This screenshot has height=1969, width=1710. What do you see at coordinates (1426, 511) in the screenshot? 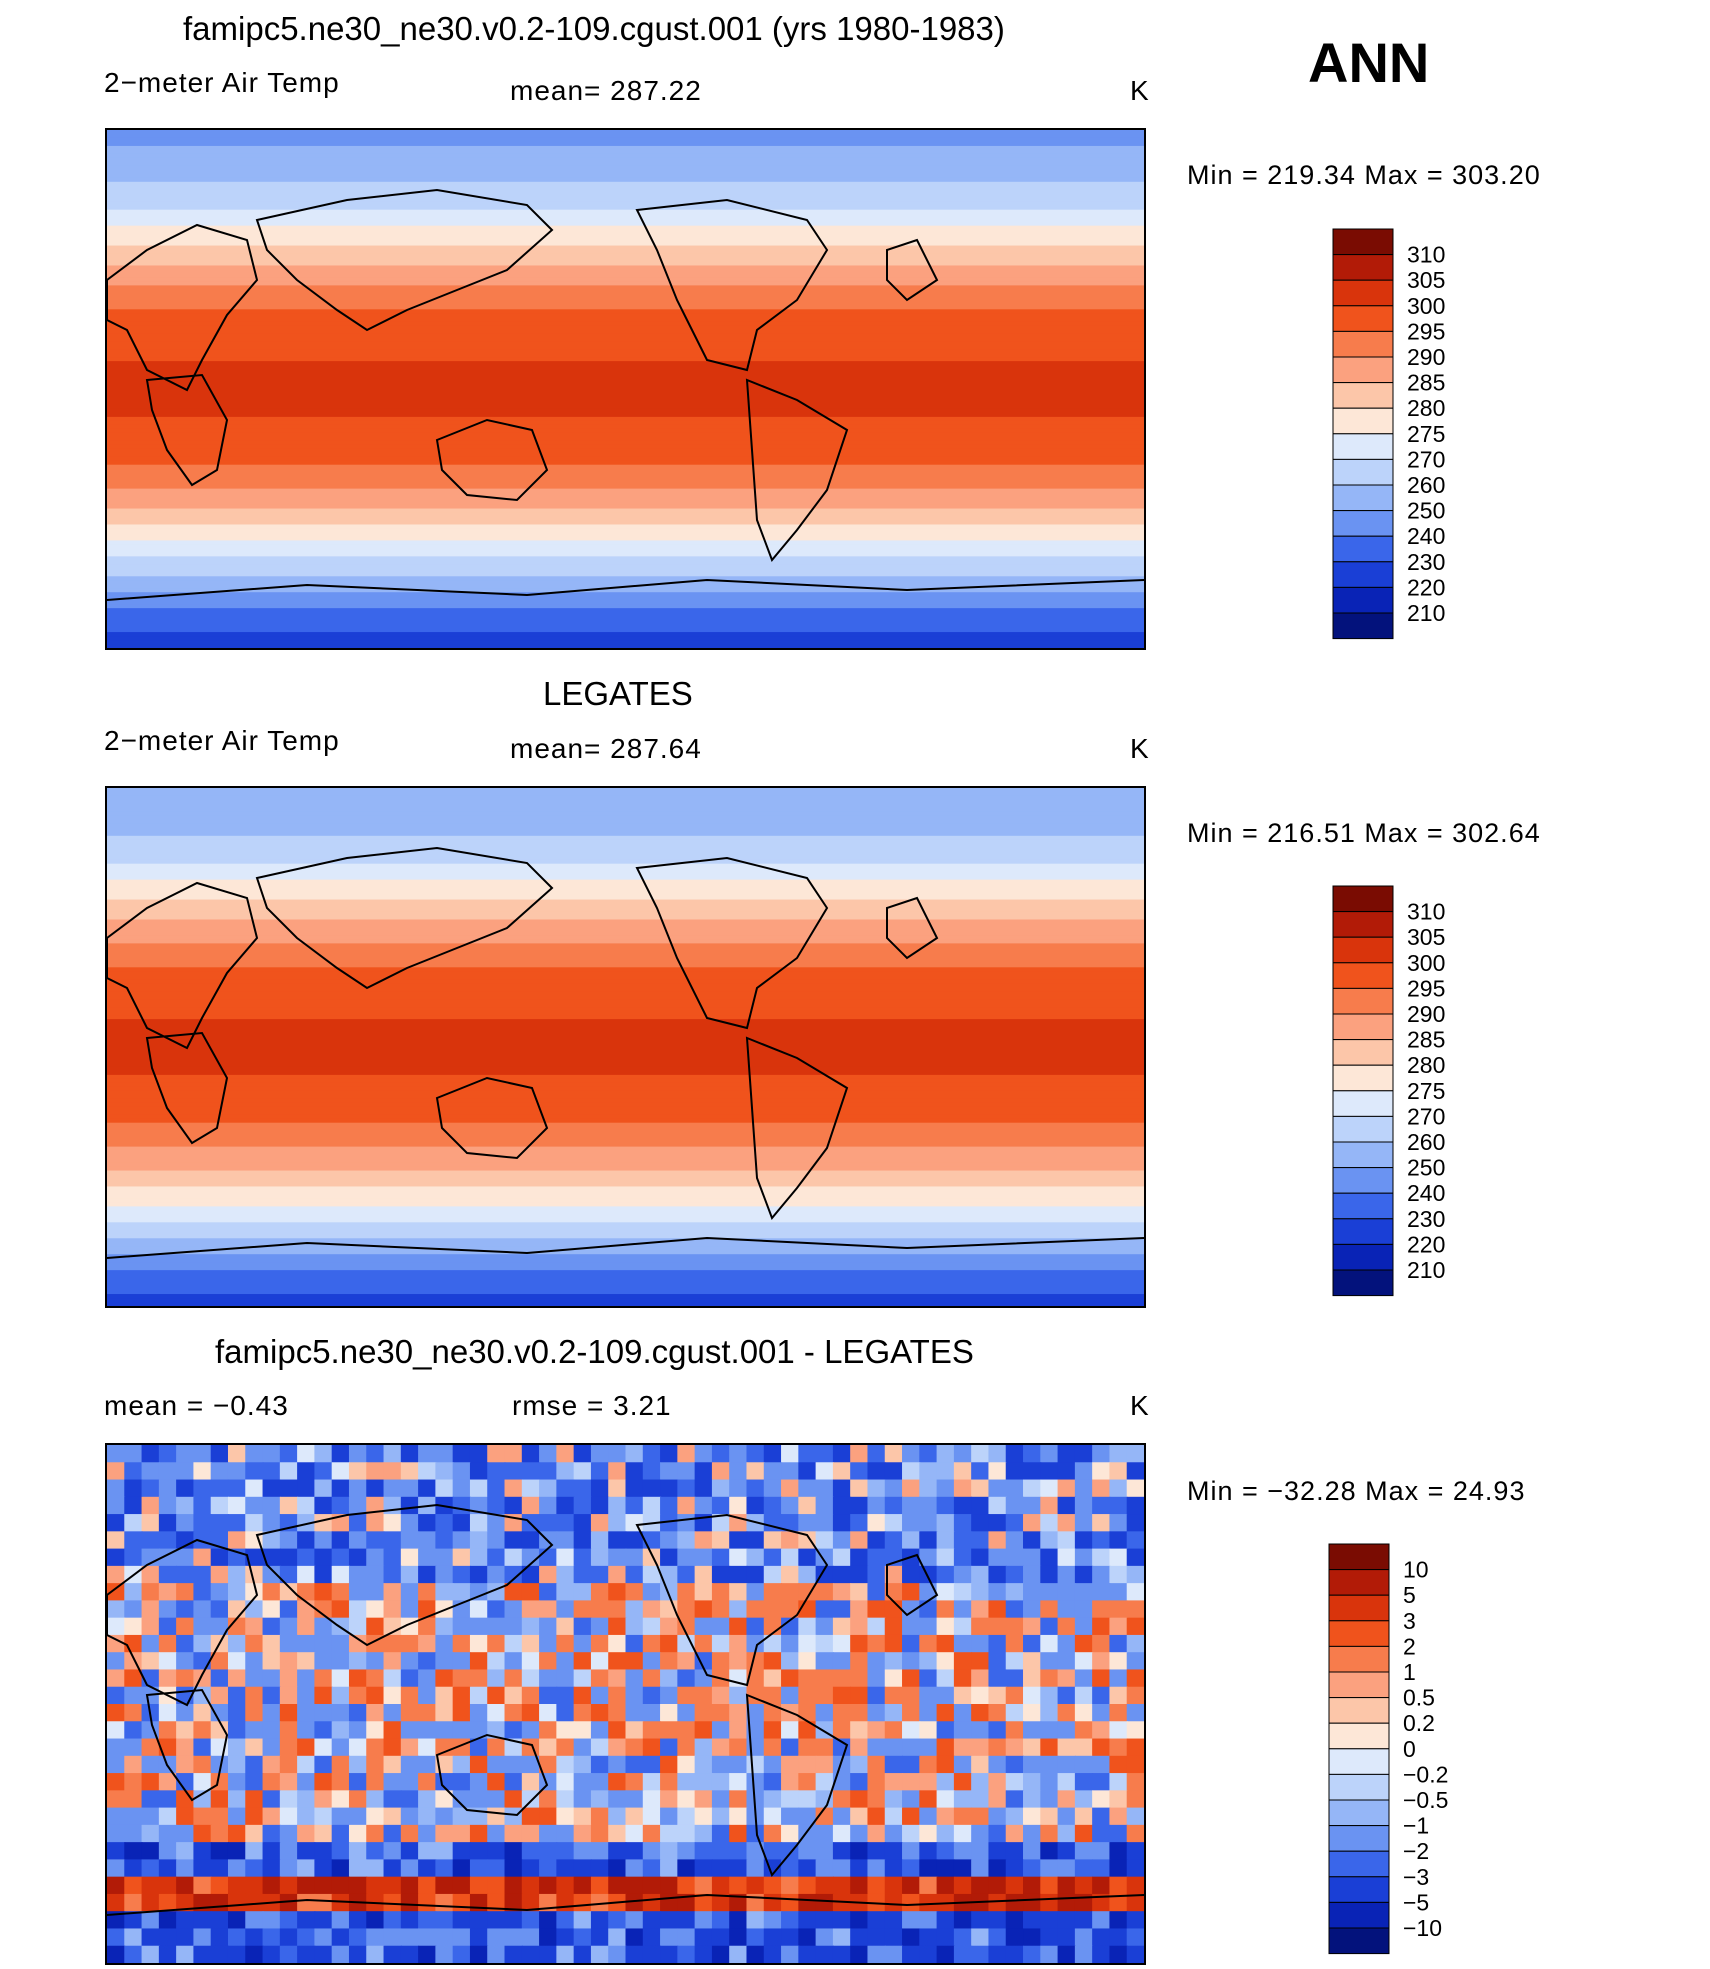
I see `colorbar-tick-label: 250` at bounding box center [1426, 511].